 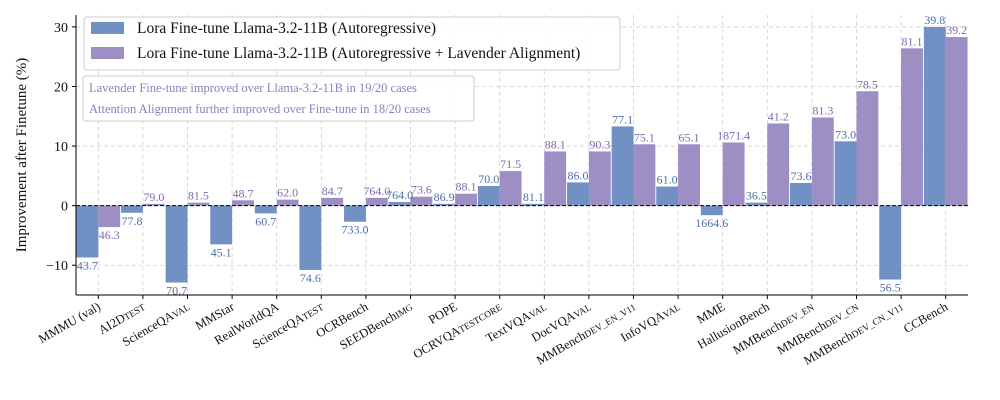 What do you see at coordinates (87, 265) in the screenshot?
I see `value-label: 43.7` at bounding box center [87, 265].